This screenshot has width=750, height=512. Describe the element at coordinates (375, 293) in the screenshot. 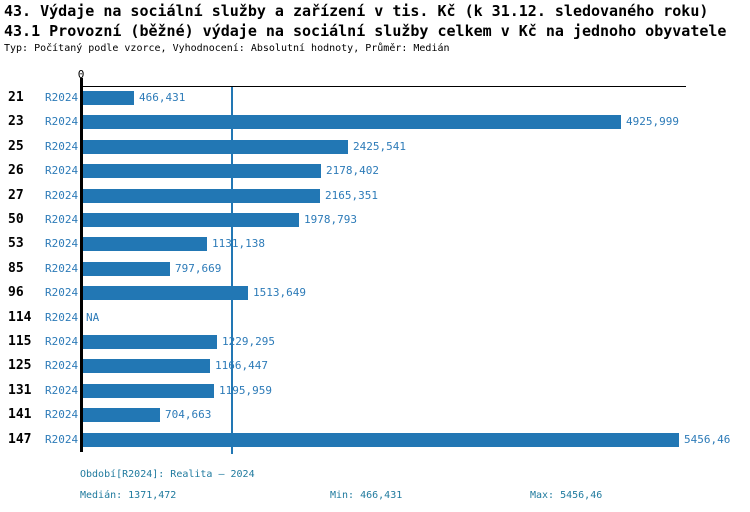

I see `chart-row: 96 R2024 1513,649` at that location.